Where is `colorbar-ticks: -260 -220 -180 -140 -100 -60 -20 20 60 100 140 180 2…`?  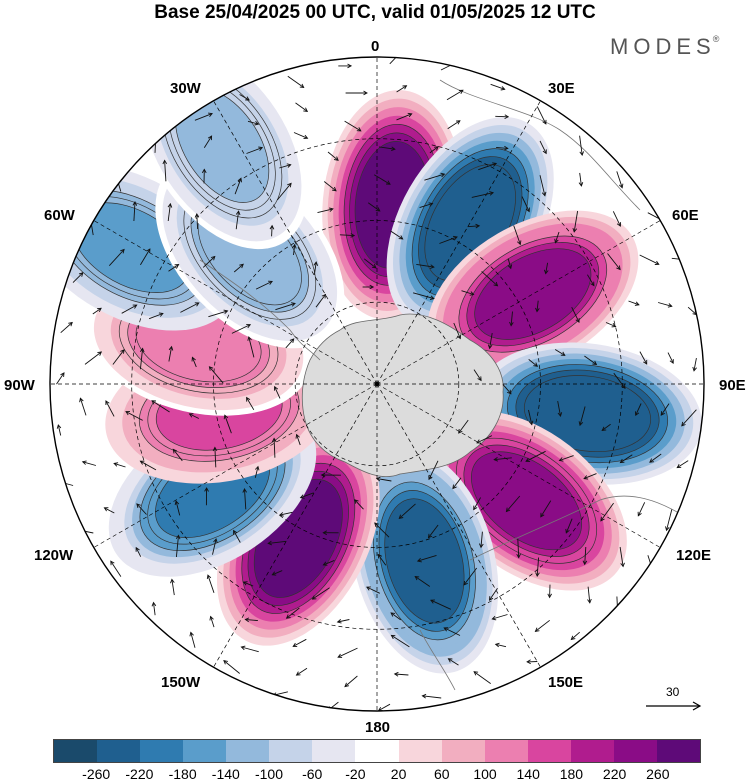
colorbar-ticks: -260 -220 -180 -140 -100 -60 -20 20 60 100 140 180 2… is located at coordinates (375, 774).